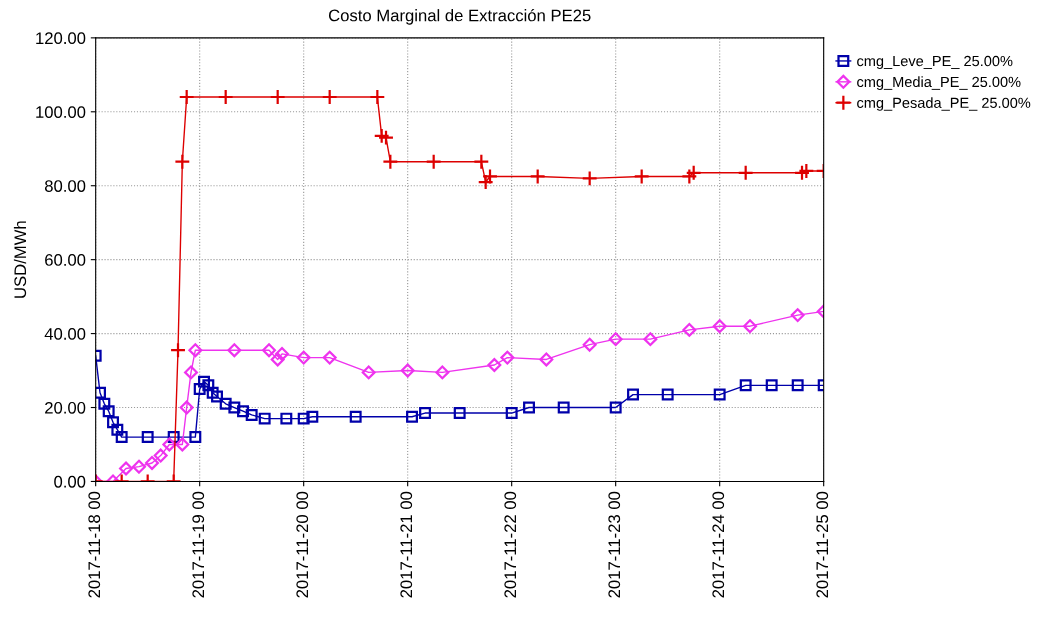  What do you see at coordinates (939, 83) in the screenshot?
I see `legend-label: cmg_Media_PE_ 25.00%` at bounding box center [939, 83].